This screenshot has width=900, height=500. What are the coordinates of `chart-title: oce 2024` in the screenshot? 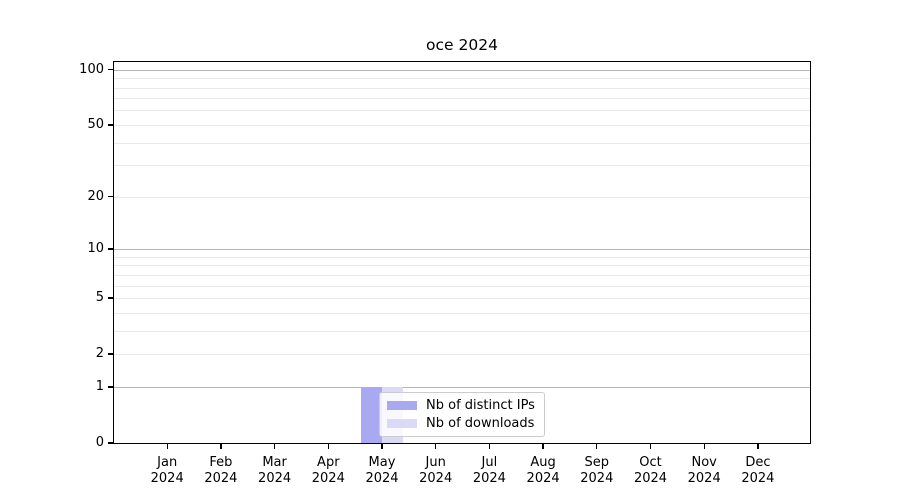 It's located at (462, 45).